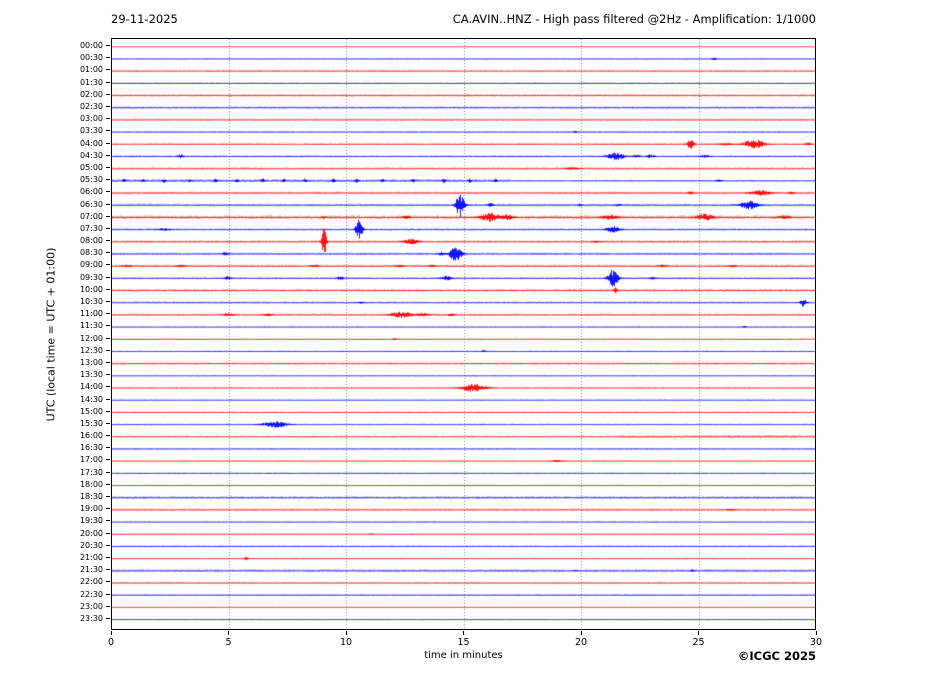  Describe the element at coordinates (776, 656) in the screenshot. I see `copyright-label: ©ICGC 2025` at that location.